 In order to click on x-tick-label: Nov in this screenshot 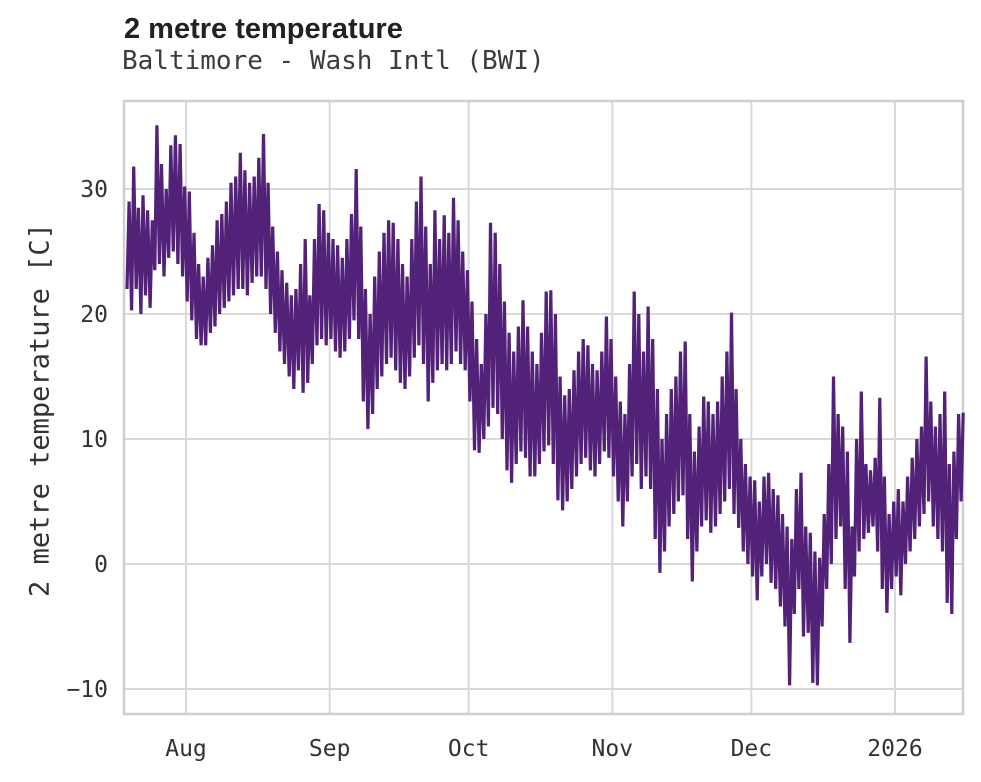, I will do `click(613, 749)`.